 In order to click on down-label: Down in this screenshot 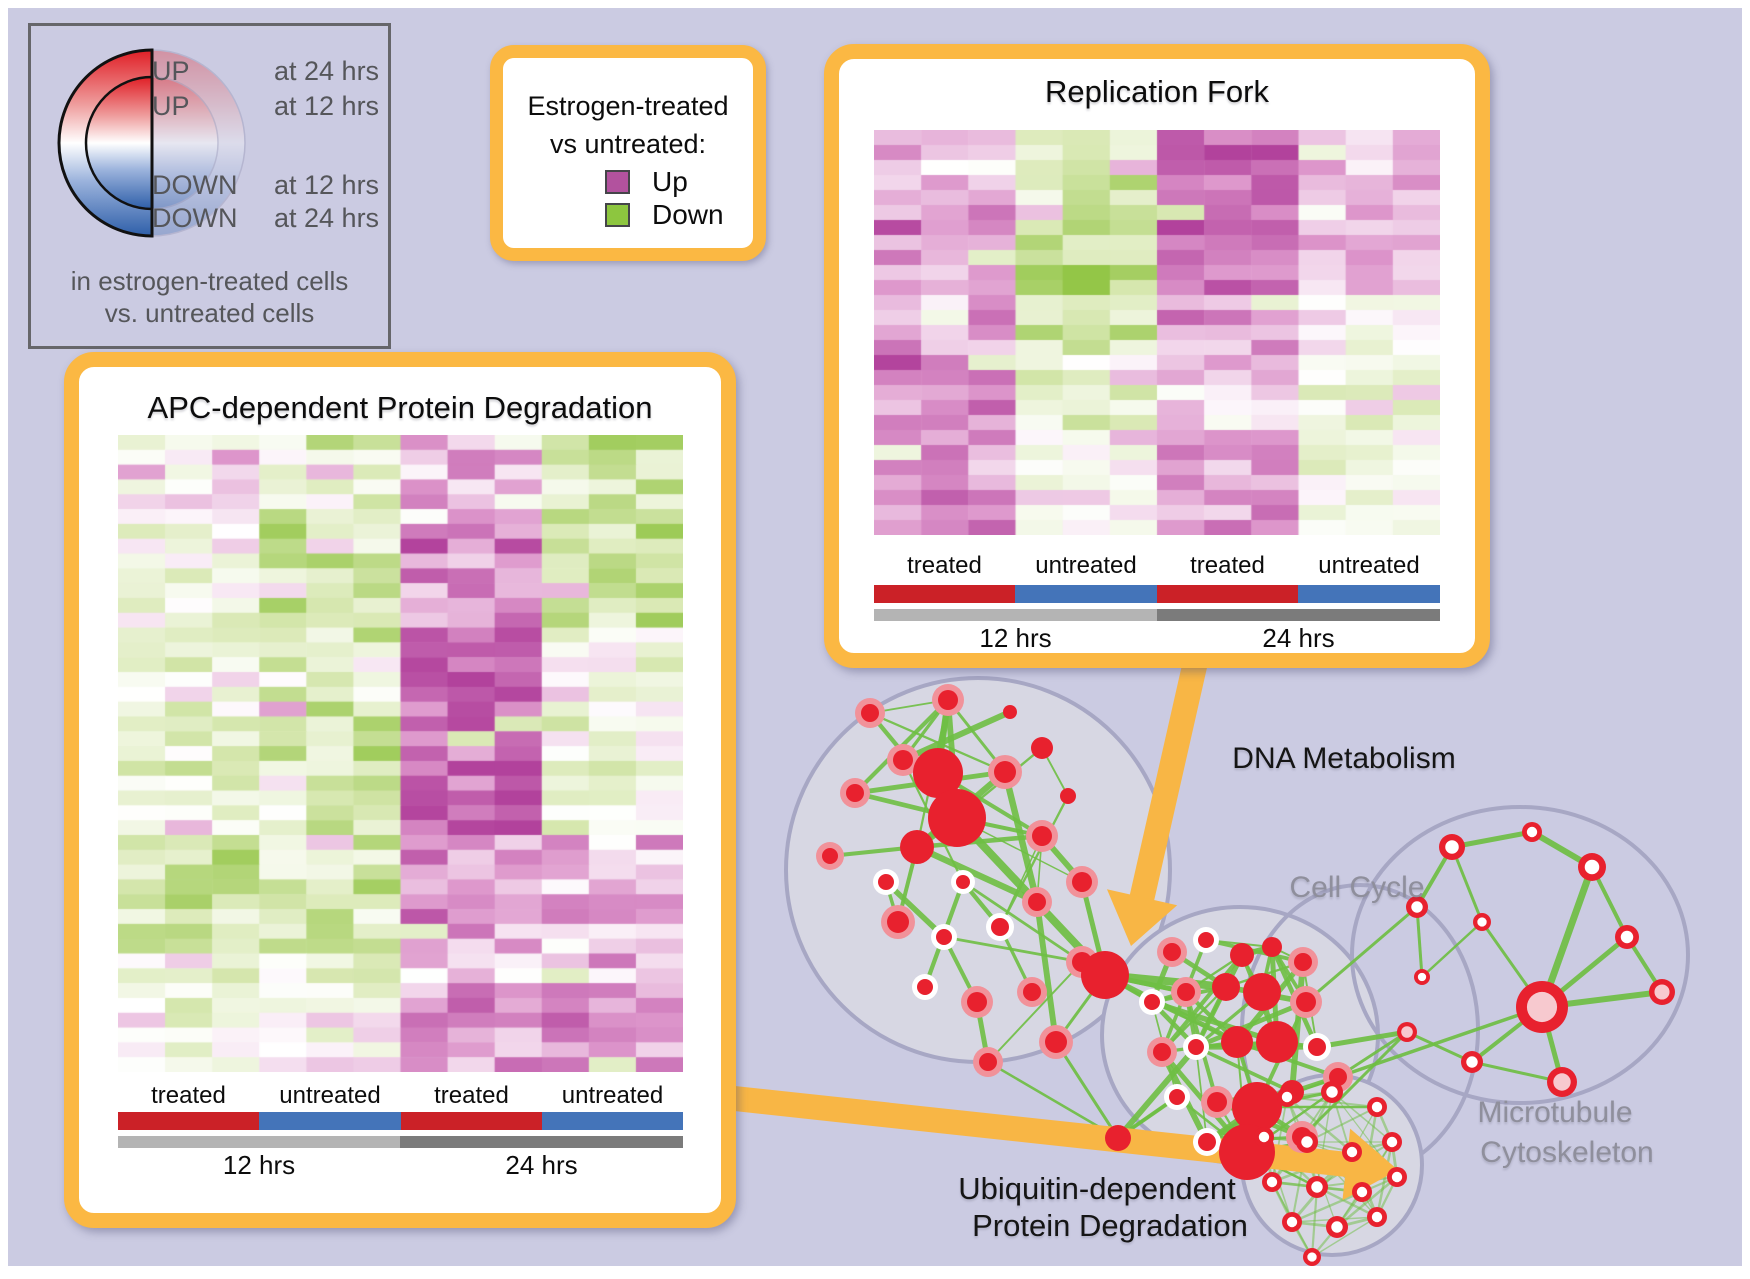, I will do `click(688, 214)`.